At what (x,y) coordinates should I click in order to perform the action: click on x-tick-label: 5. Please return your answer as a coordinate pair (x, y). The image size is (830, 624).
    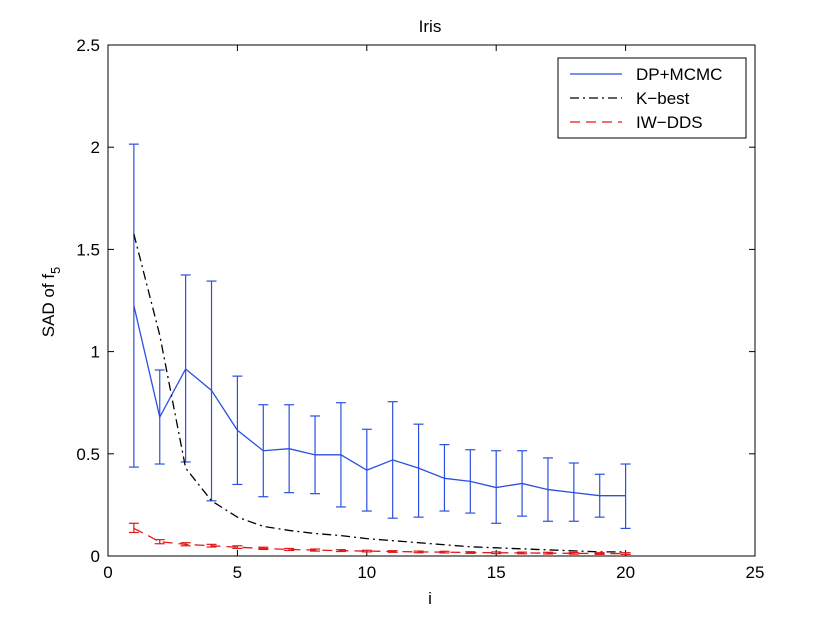
    Looking at the image, I should click on (237, 572).